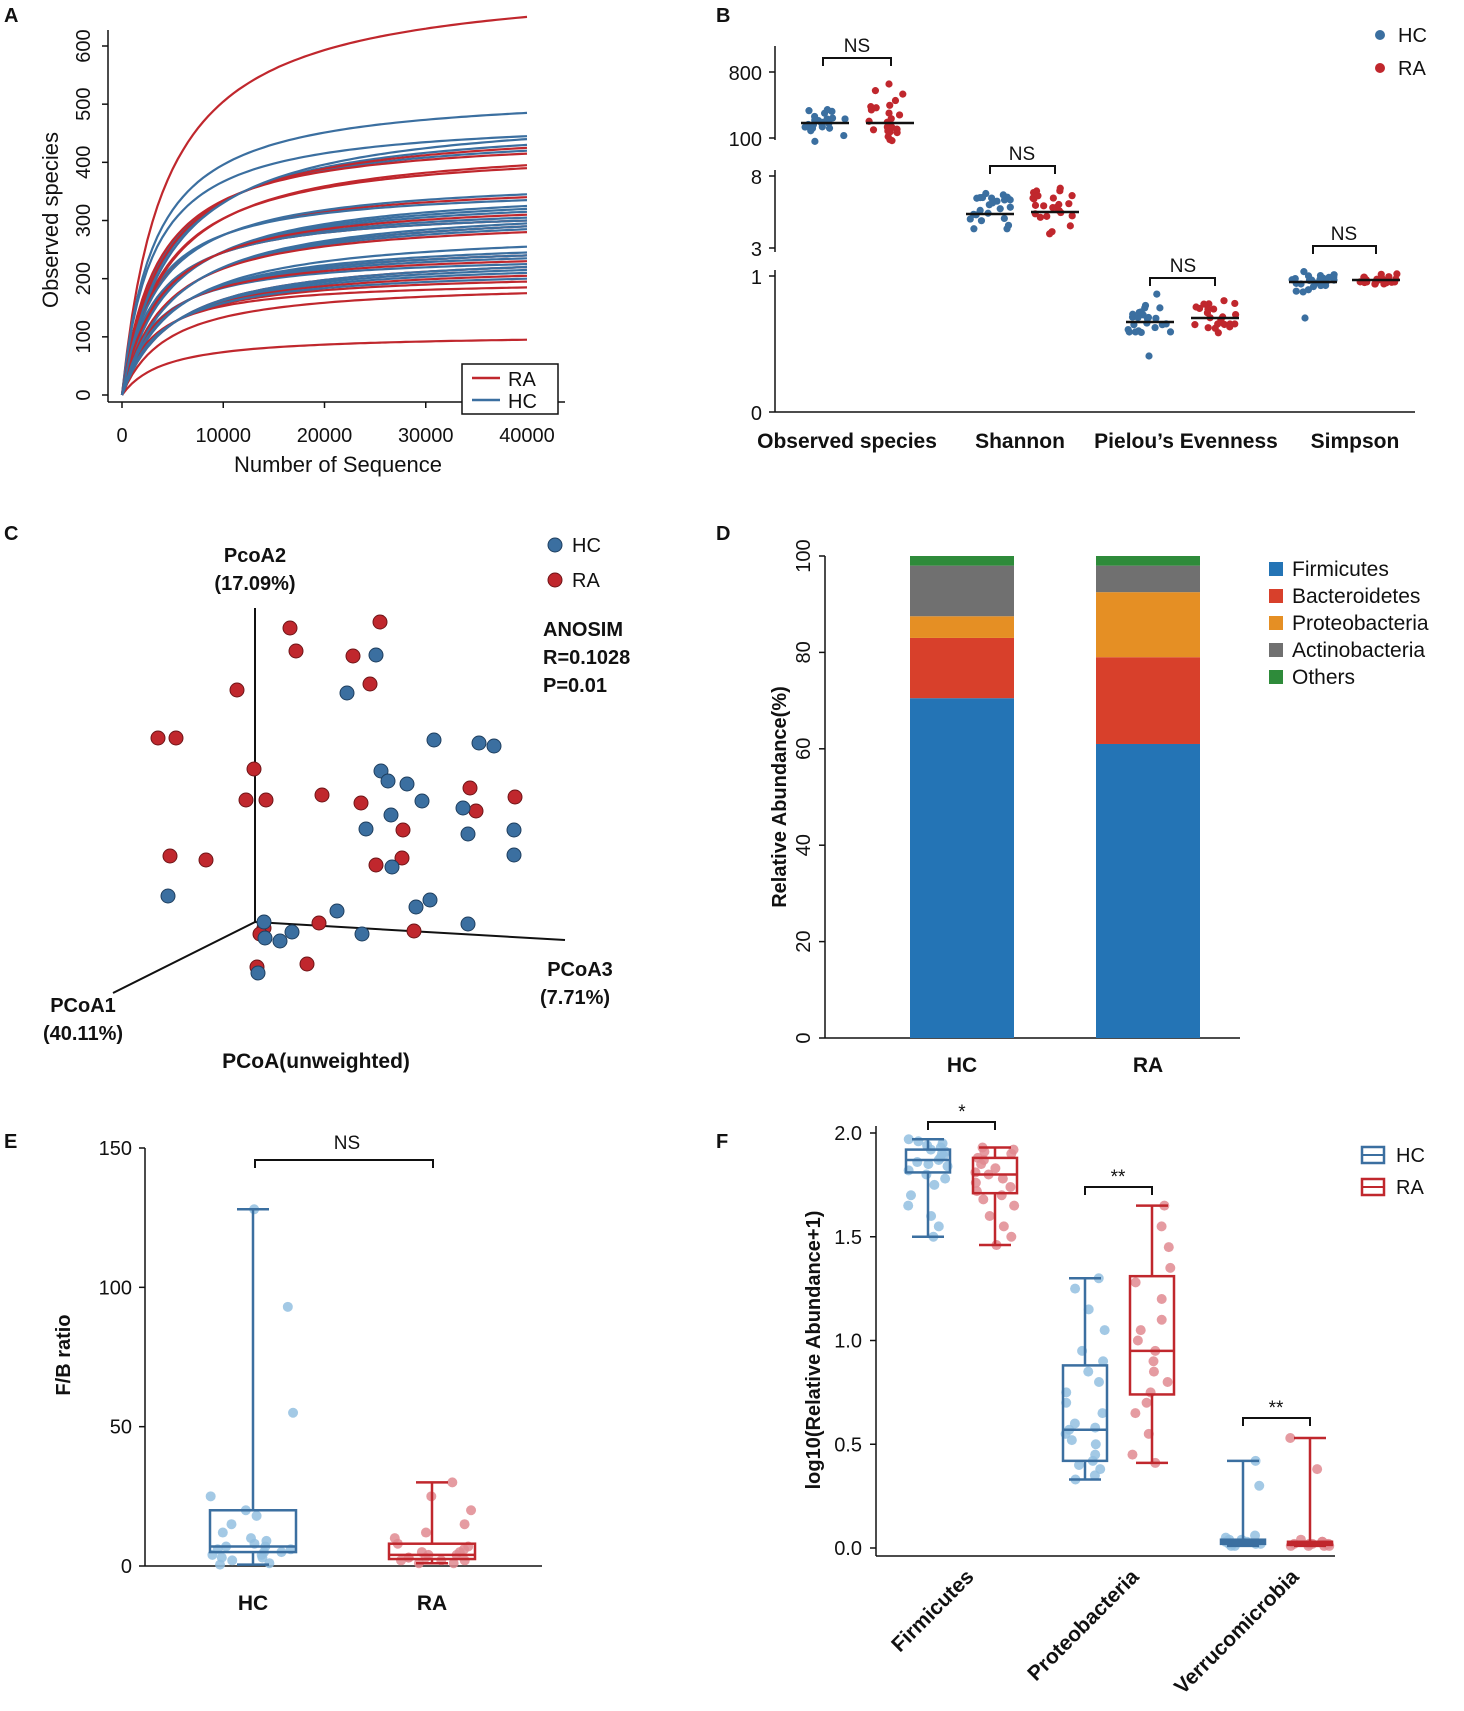 Image resolution: width=1464 pixels, height=1711 pixels. What do you see at coordinates (84, 278) in the screenshot?
I see `y-tick-label: 200` at bounding box center [84, 278].